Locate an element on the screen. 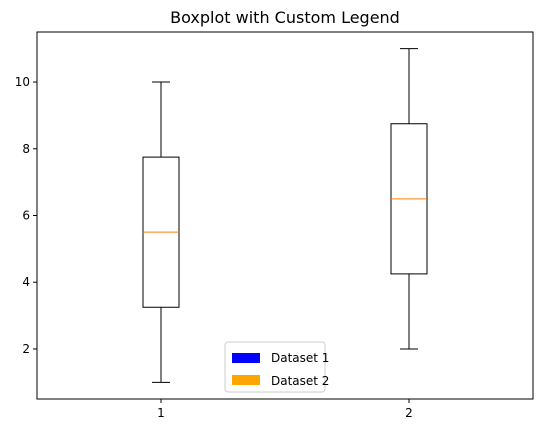 The height and width of the screenshot is (435, 543). y-axis-ticks: 2 4 6 8 10 is located at coordinates (26, 215).